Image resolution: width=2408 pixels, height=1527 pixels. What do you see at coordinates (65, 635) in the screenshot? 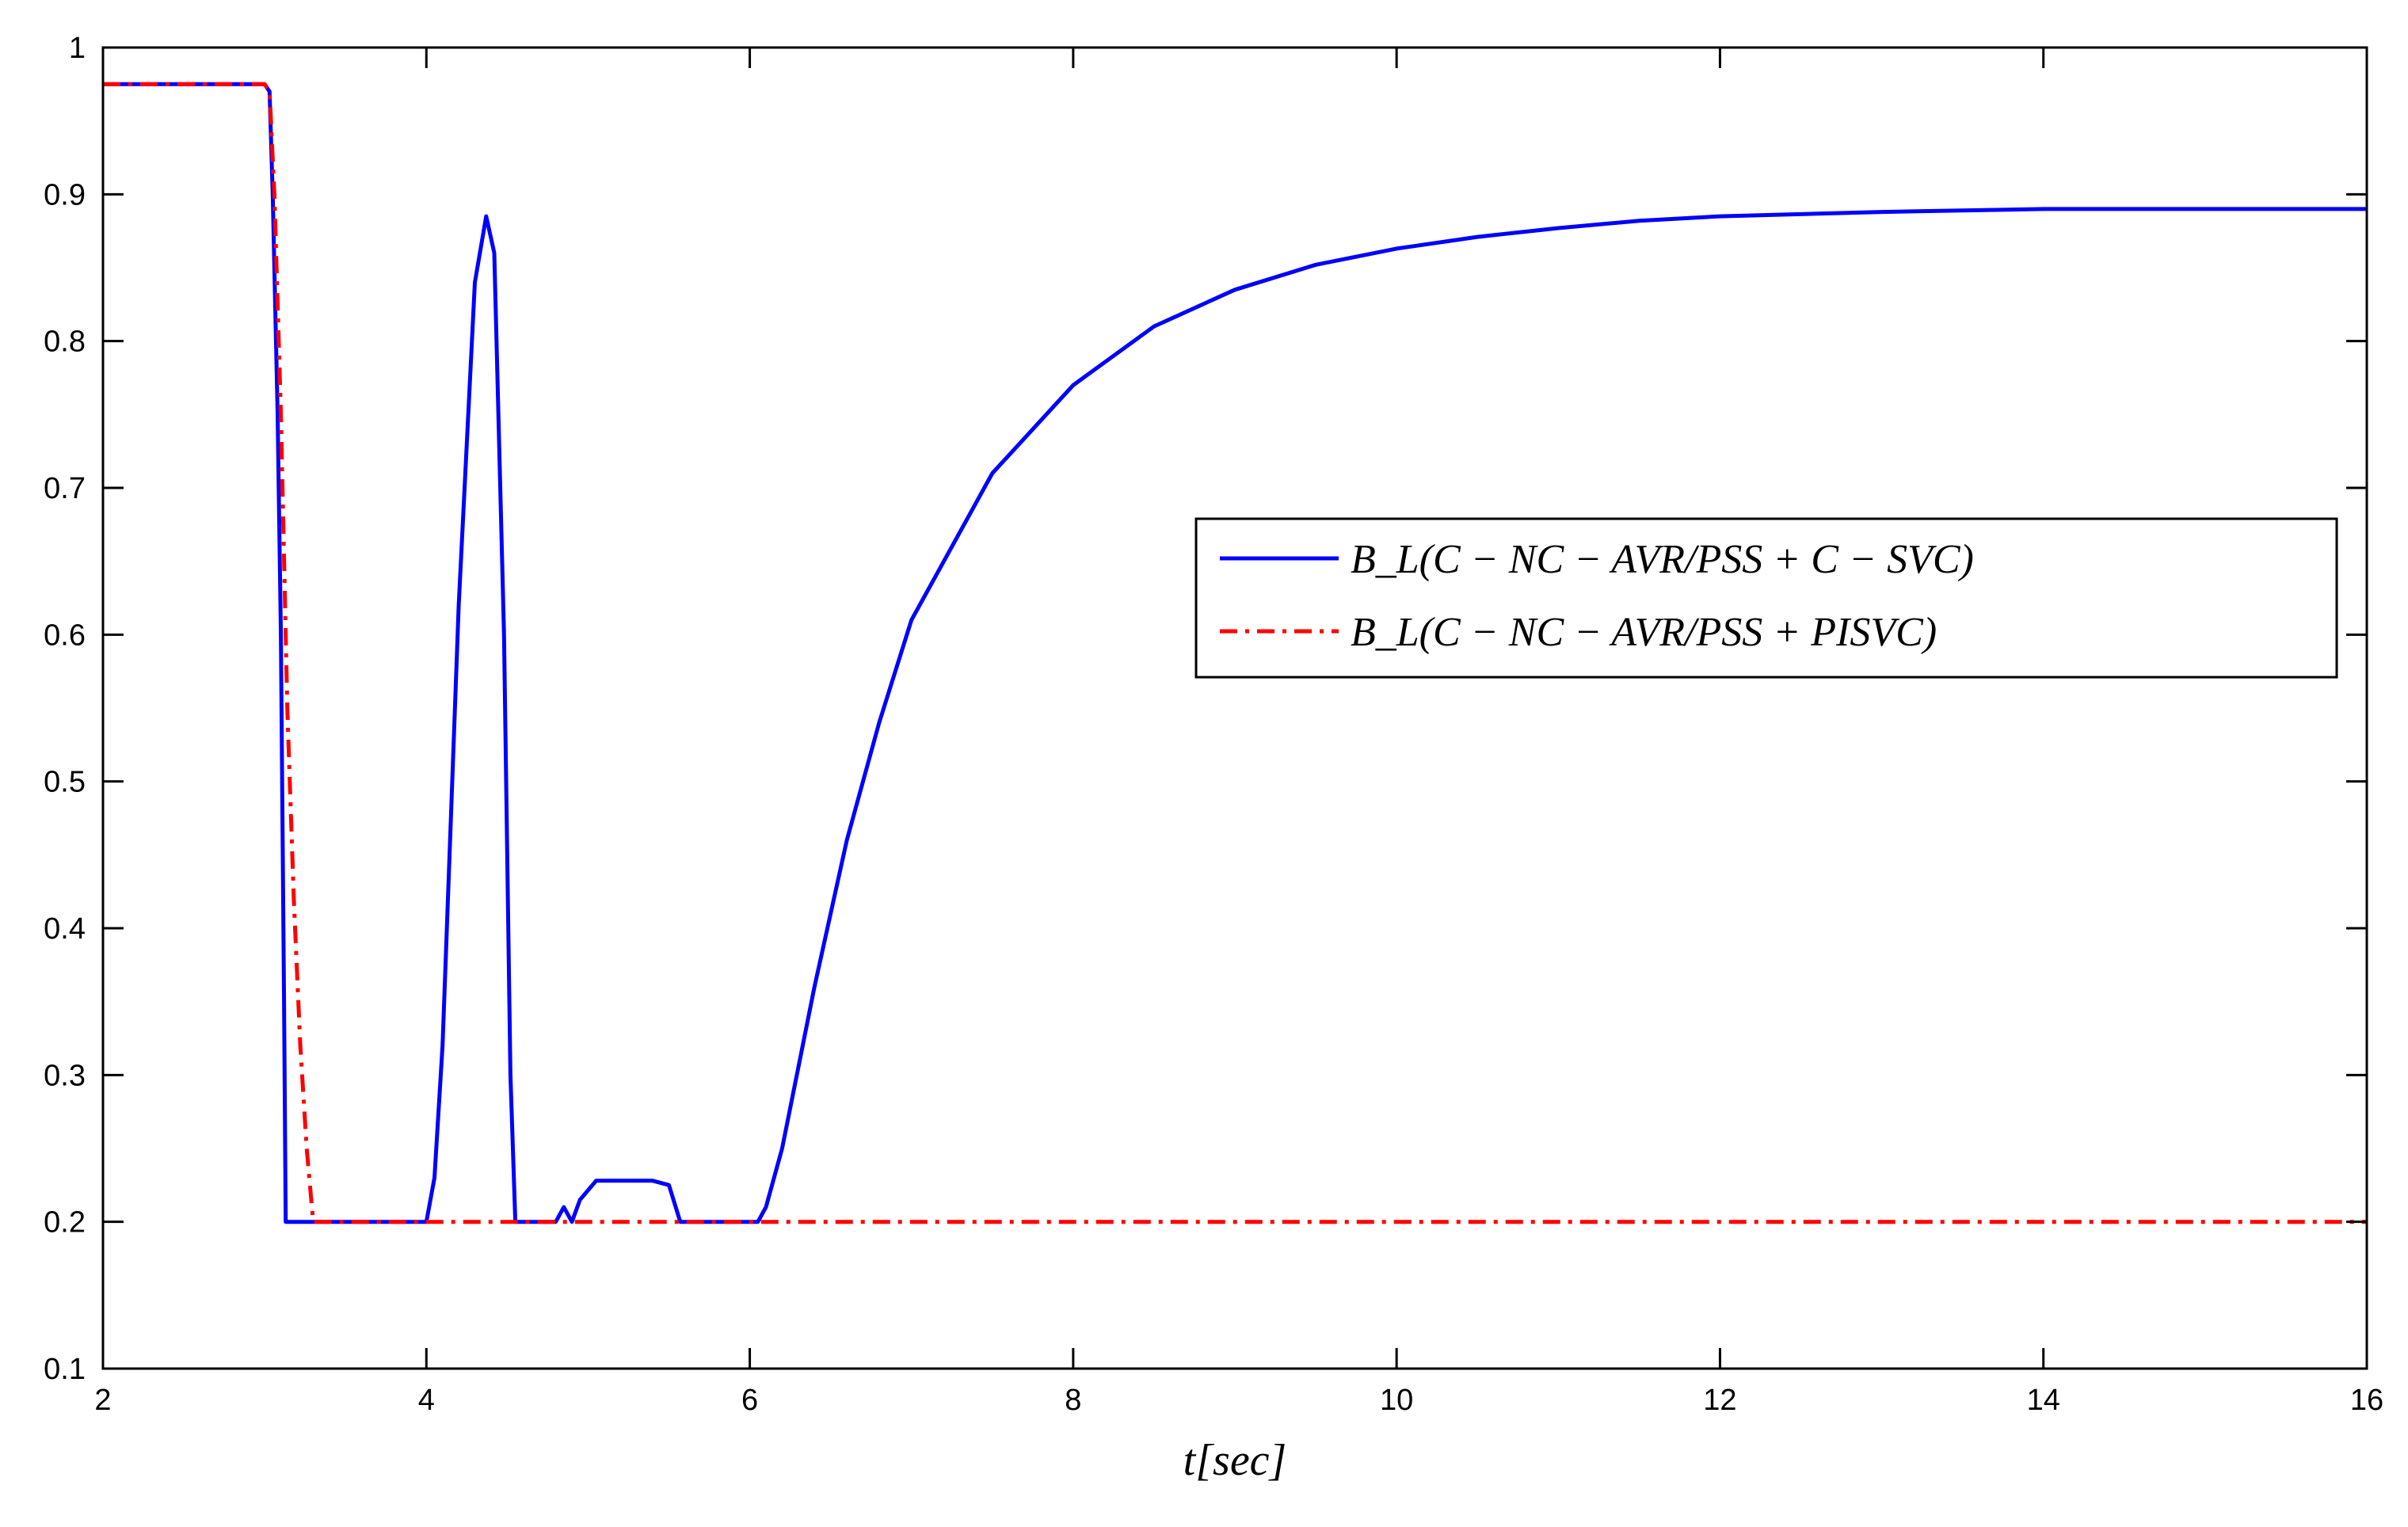
I see `y-tick-label: 0.6` at bounding box center [65, 635].